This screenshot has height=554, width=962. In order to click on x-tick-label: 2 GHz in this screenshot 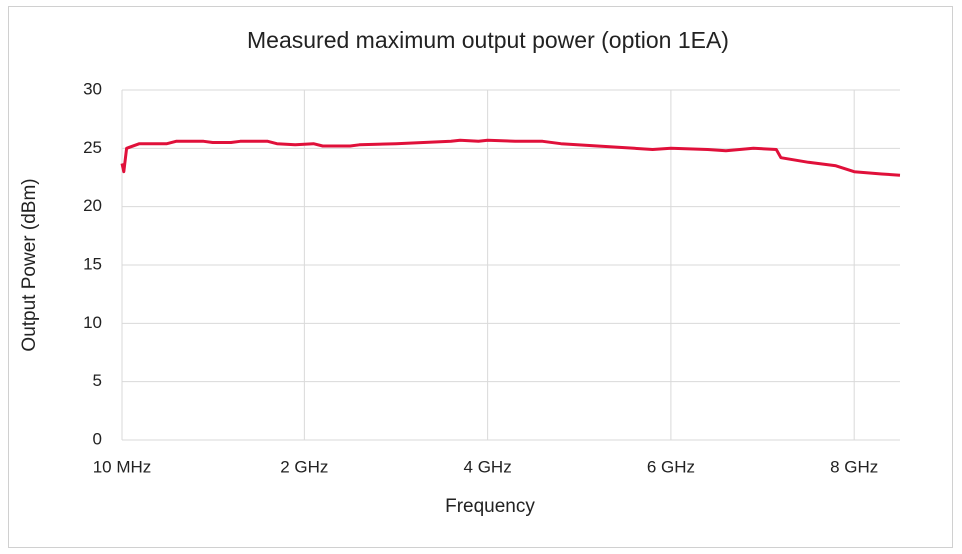, I will do `click(304, 466)`.